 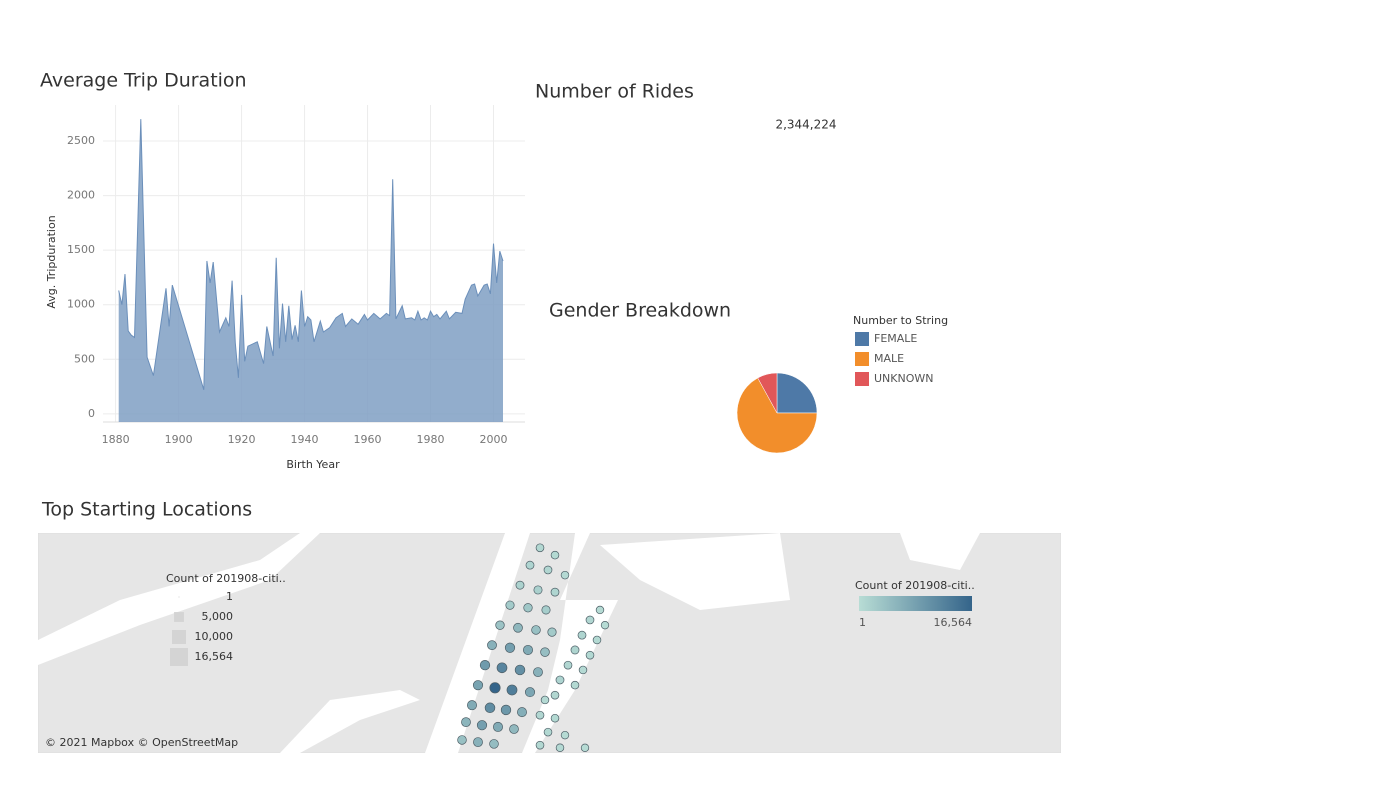 What do you see at coordinates (146, 510) in the screenshot?
I see `chart-title: Top Starting Locations` at bounding box center [146, 510].